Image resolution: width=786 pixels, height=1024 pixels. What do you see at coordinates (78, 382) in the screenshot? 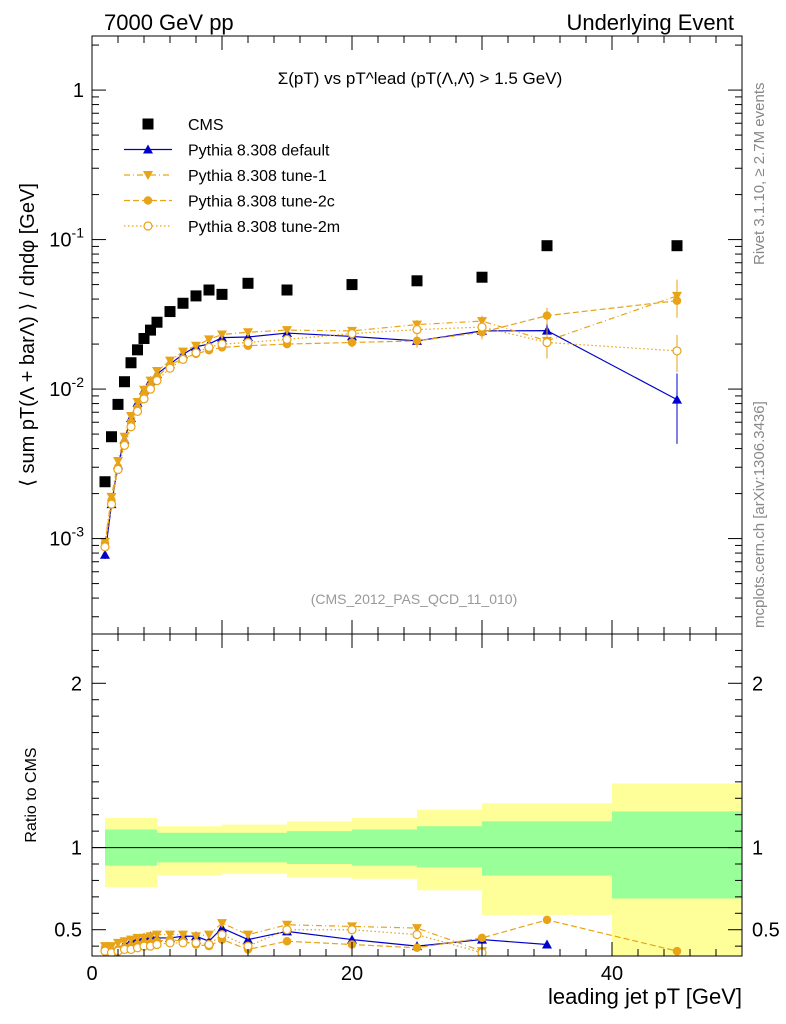
I see `tick-exp: -2` at bounding box center [78, 382].